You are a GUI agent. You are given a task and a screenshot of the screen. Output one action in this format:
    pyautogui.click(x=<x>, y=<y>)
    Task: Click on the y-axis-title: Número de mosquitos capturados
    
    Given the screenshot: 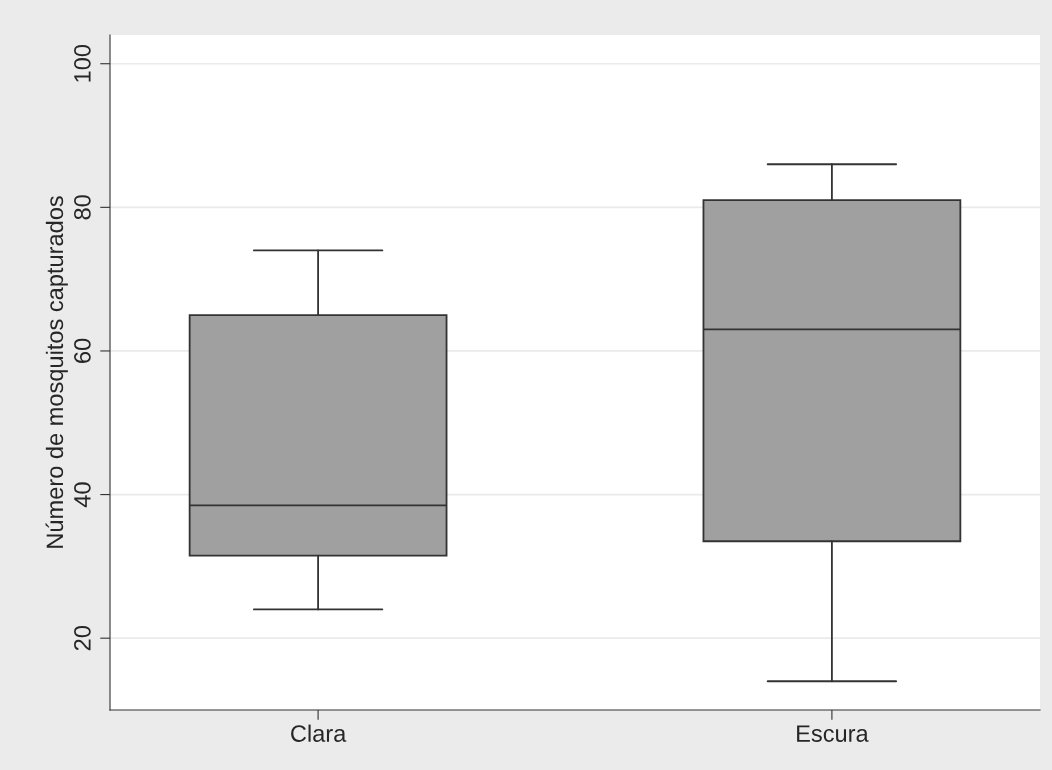 What is the action you would take?
    pyautogui.click(x=56, y=372)
    